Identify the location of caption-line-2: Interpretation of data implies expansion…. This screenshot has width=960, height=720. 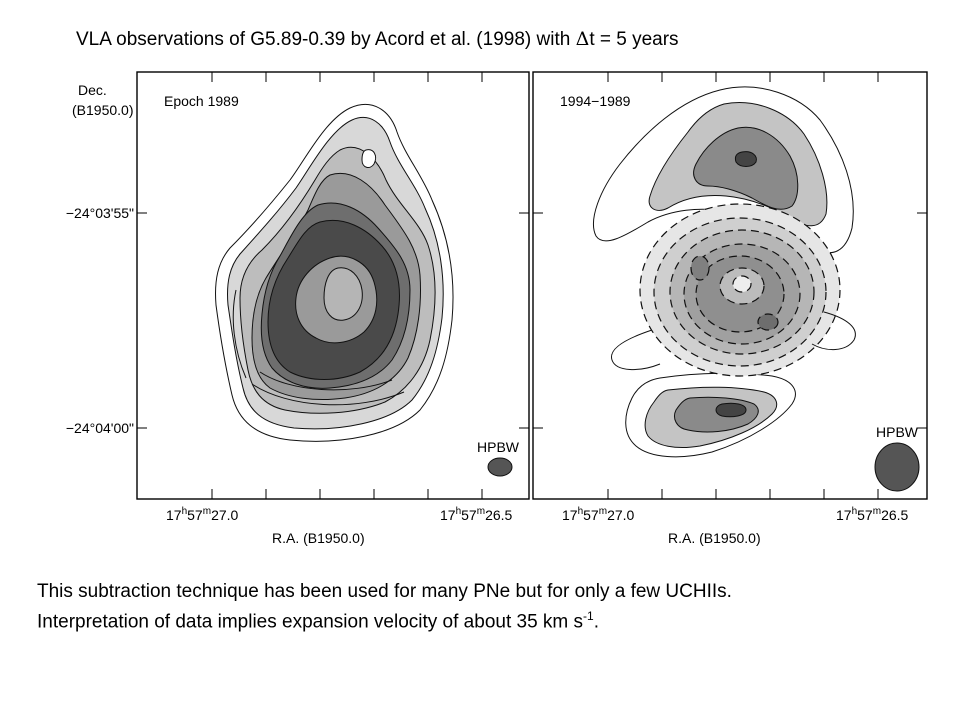
(384, 619).